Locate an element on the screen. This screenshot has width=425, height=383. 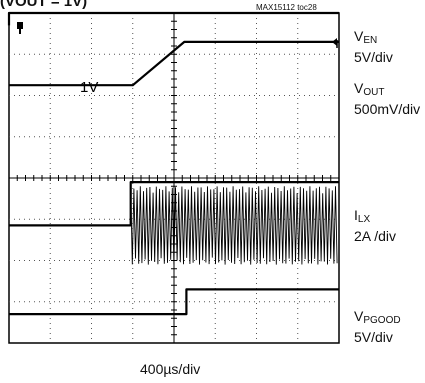
scale-vout: 500mV/div is located at coordinates (387, 109).